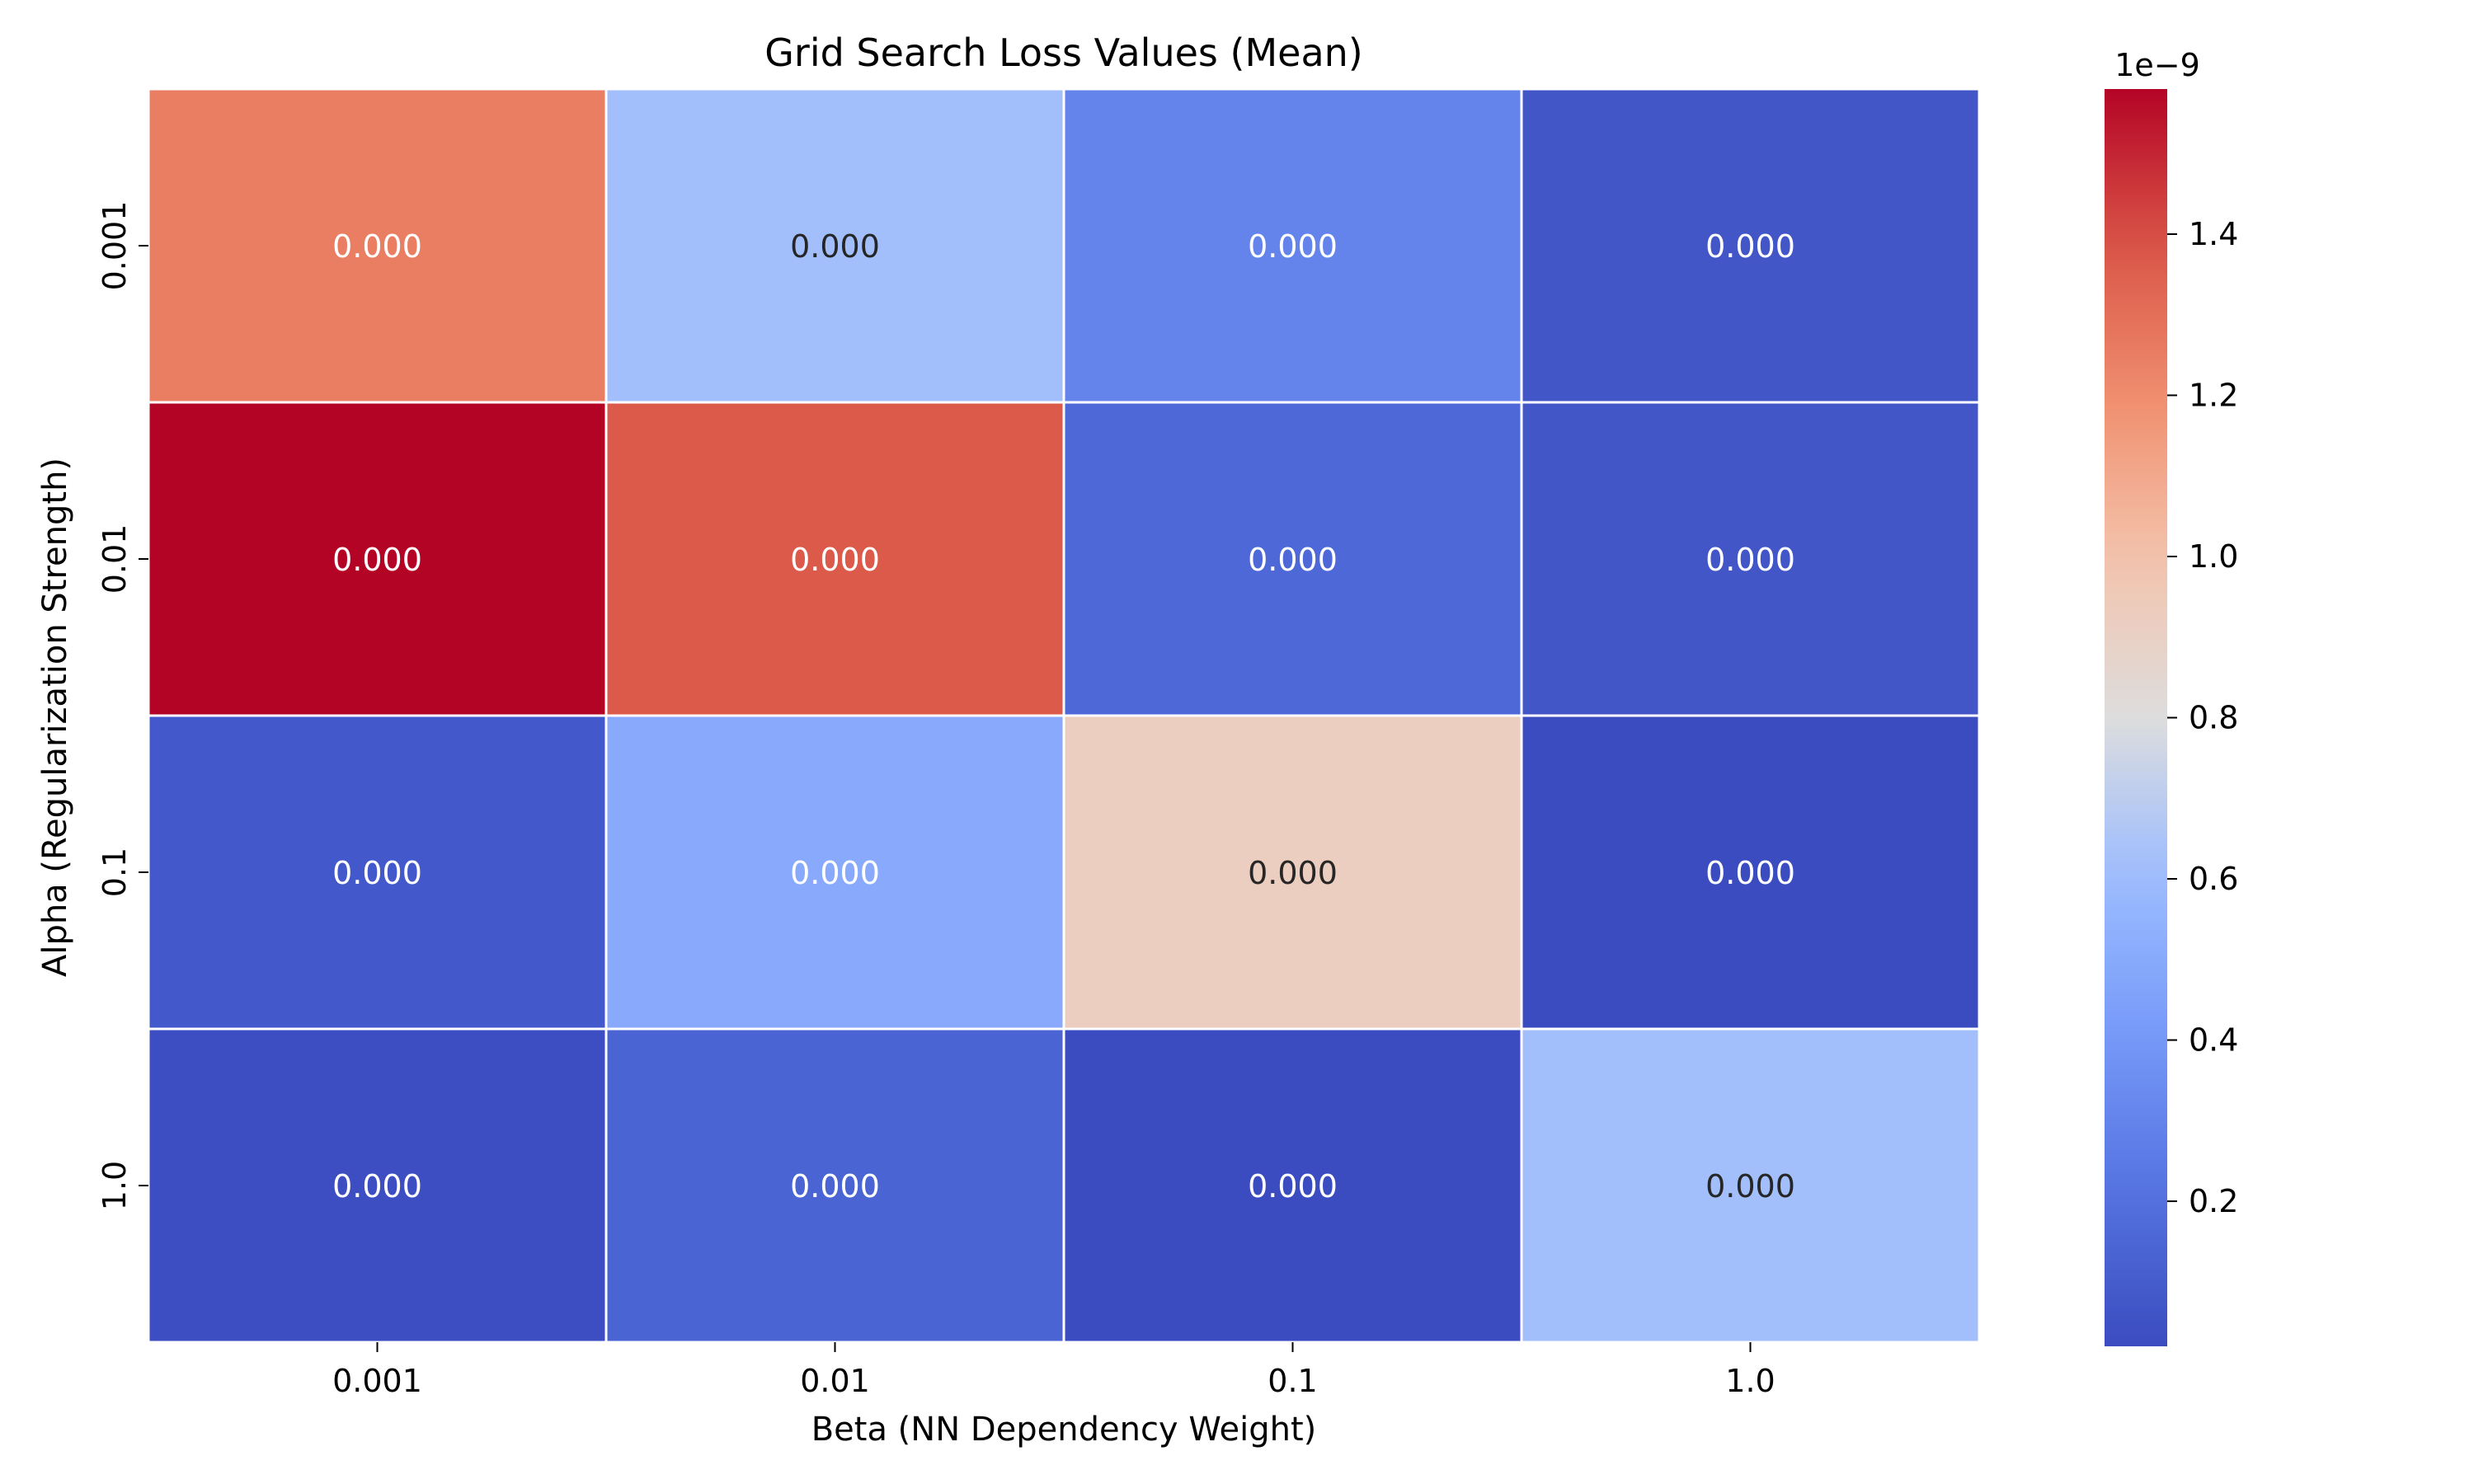 The width and height of the screenshot is (2474, 1484). I want to click on colorbar-offset-label: 1e−9, so click(2157, 65).